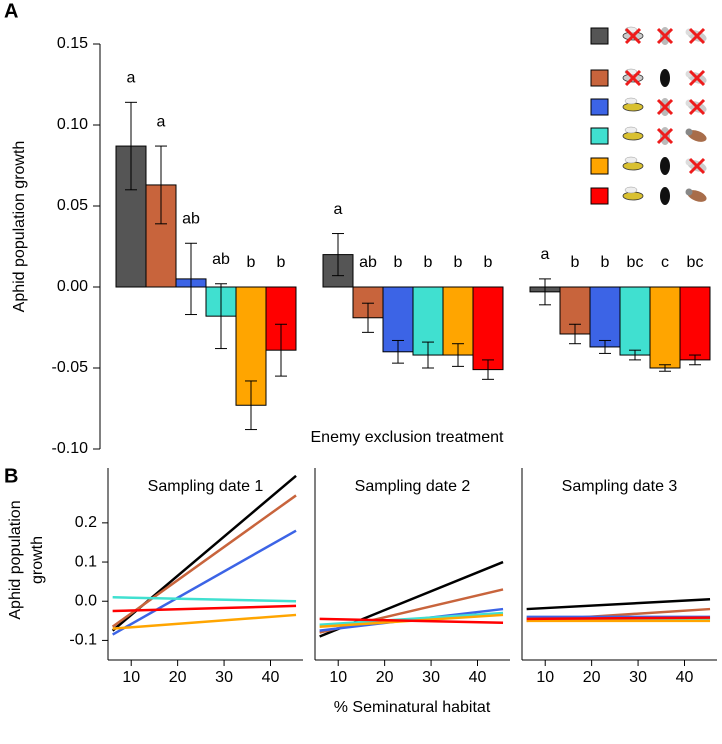 This screenshot has width=722, height=744. What do you see at coordinates (72, 124) in the screenshot?
I see `y-tick-label: 0.10` at bounding box center [72, 124].